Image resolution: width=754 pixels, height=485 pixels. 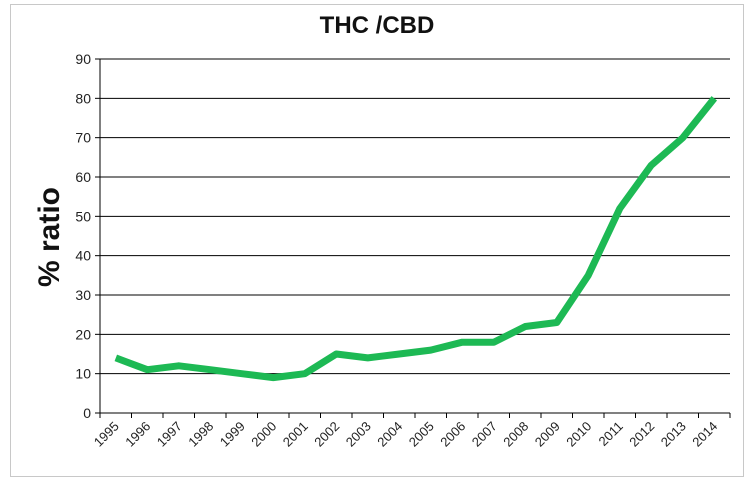 What do you see at coordinates (263, 434) in the screenshot?
I see `x-tick-label: 2000` at bounding box center [263, 434].